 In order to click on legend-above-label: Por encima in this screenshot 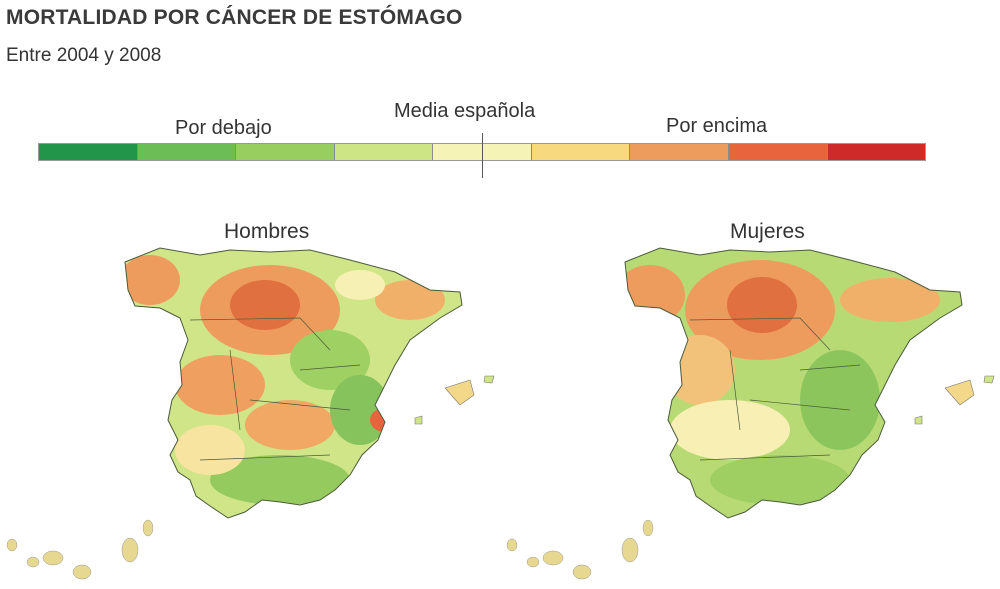, I will do `click(717, 126)`.